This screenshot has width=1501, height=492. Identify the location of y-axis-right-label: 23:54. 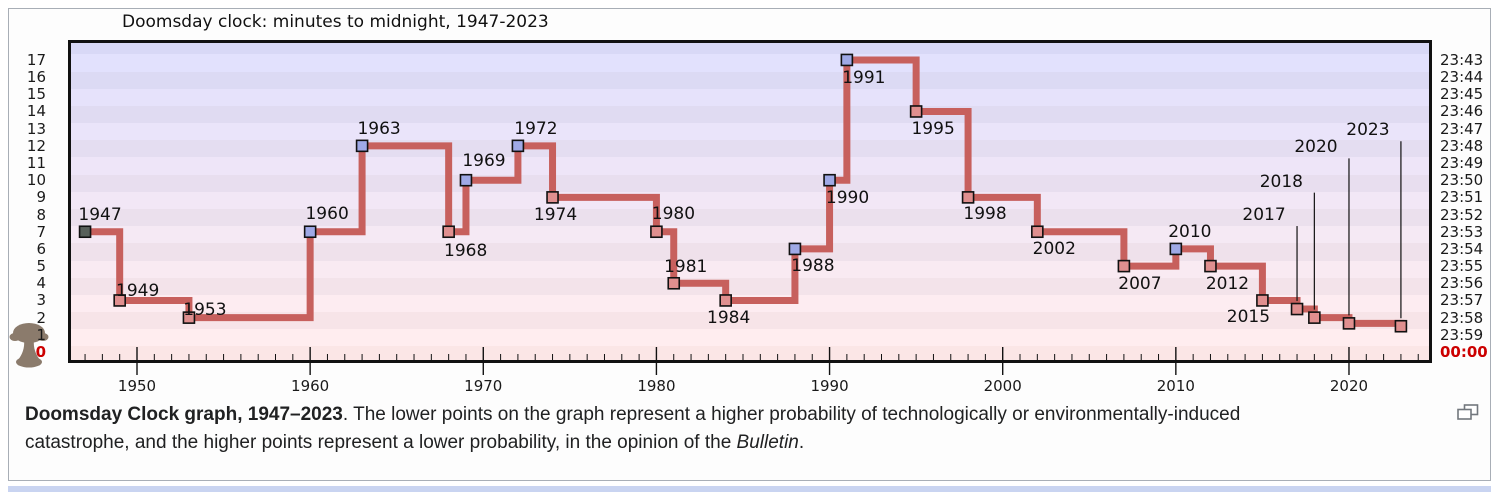
(1462, 248).